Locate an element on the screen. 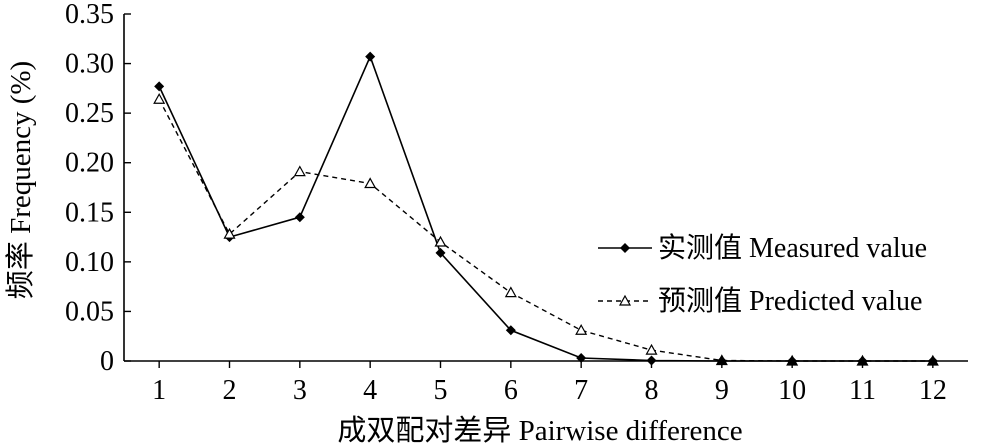 Image resolution: width=1000 pixels, height=447 pixels. y-tick-label: 0.15 is located at coordinates (89, 212).